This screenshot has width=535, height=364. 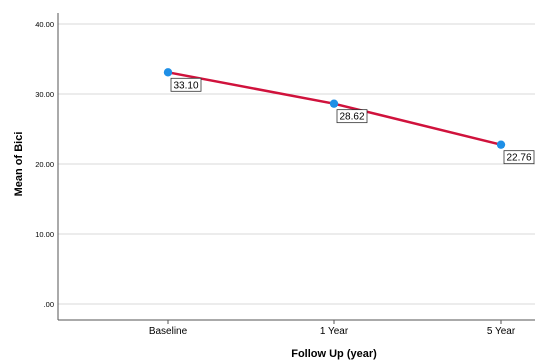 I want to click on data-label: 22.76, so click(x=519, y=157).